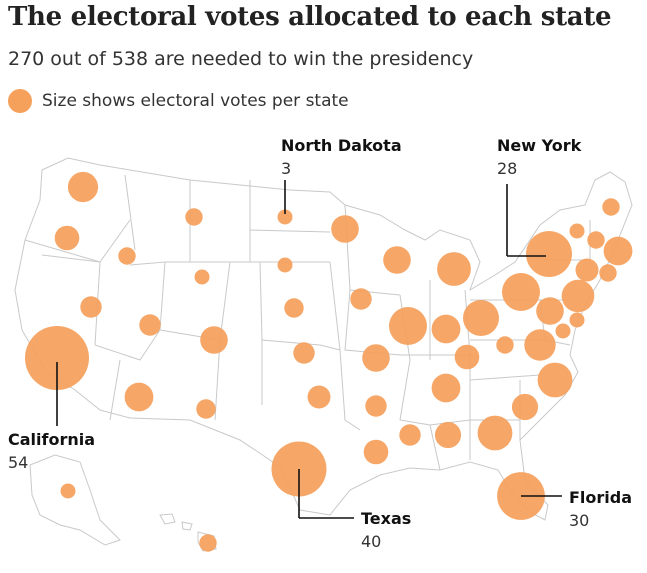 The height and width of the screenshot is (573, 647). Describe the element at coordinates (139, 397) in the screenshot. I see `bubble-az` at that location.